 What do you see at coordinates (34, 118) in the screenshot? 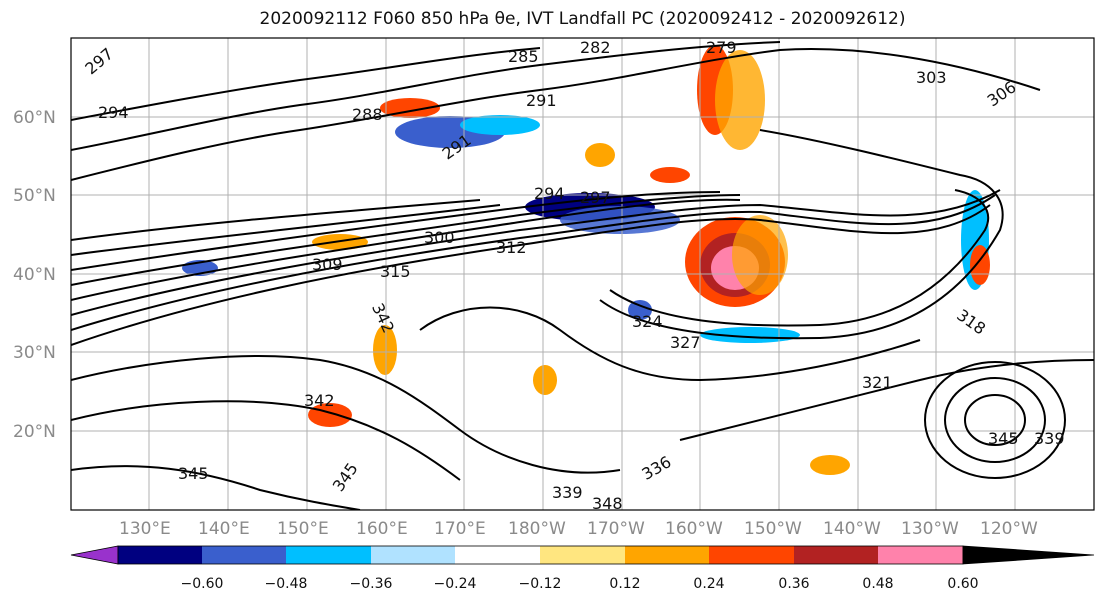
I see `lat-label: 60°N` at bounding box center [34, 118].